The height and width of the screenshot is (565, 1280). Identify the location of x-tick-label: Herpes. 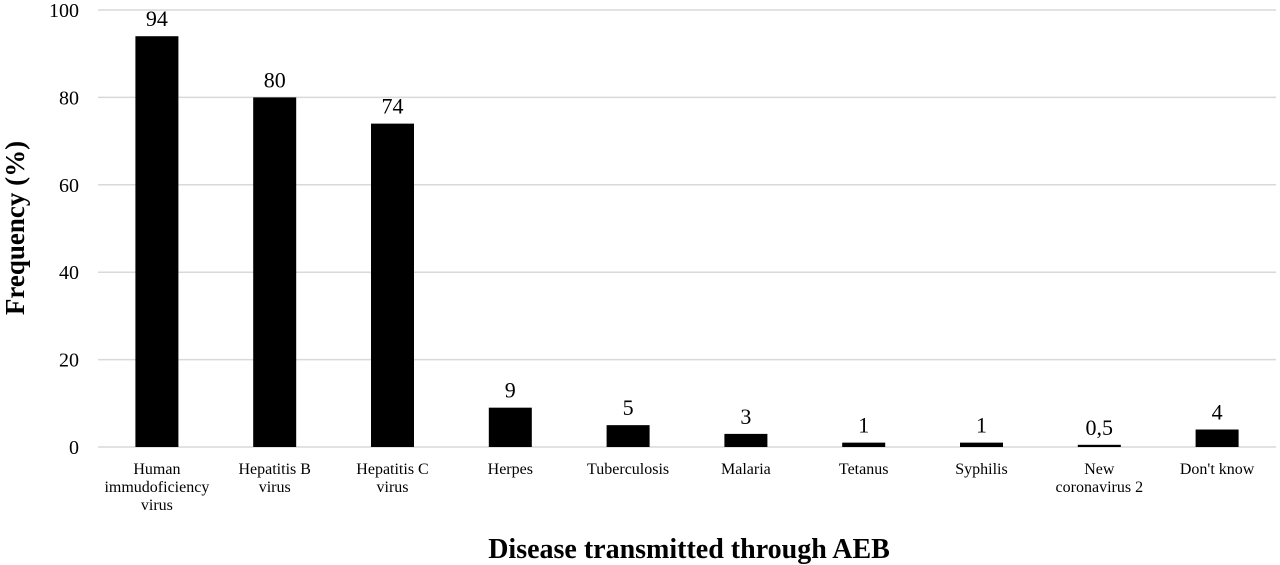
(510, 469).